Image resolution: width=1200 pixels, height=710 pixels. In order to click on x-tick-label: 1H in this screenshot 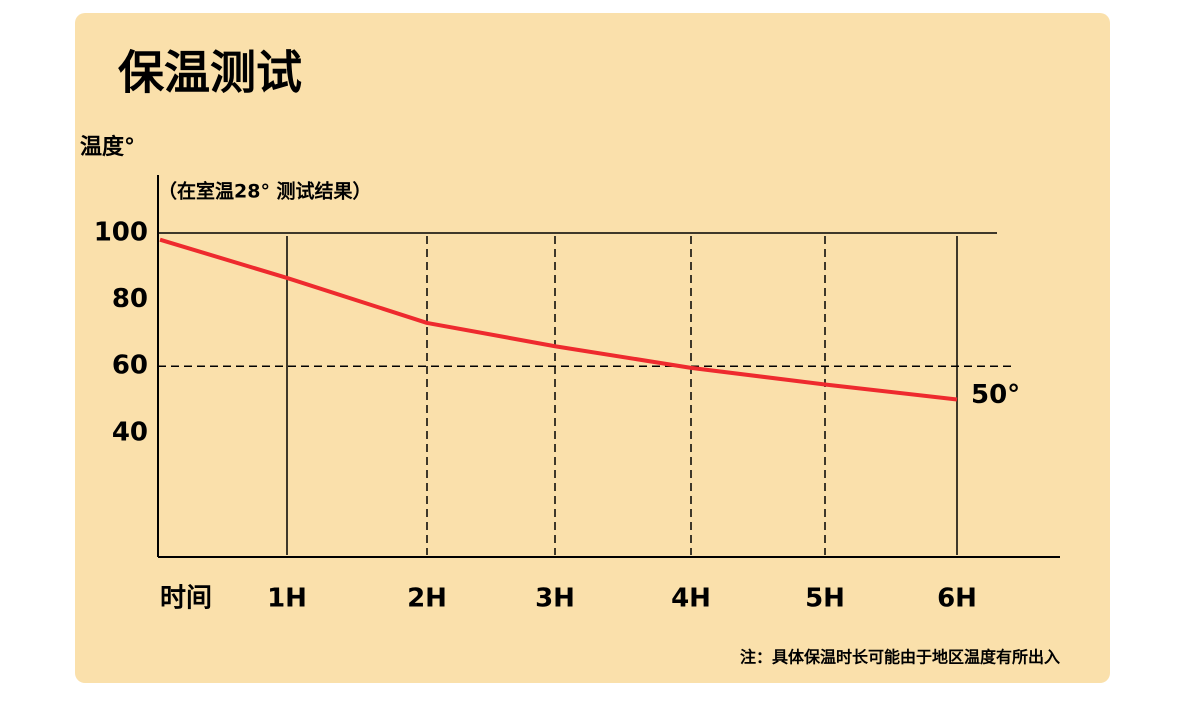, I will do `click(287, 599)`.